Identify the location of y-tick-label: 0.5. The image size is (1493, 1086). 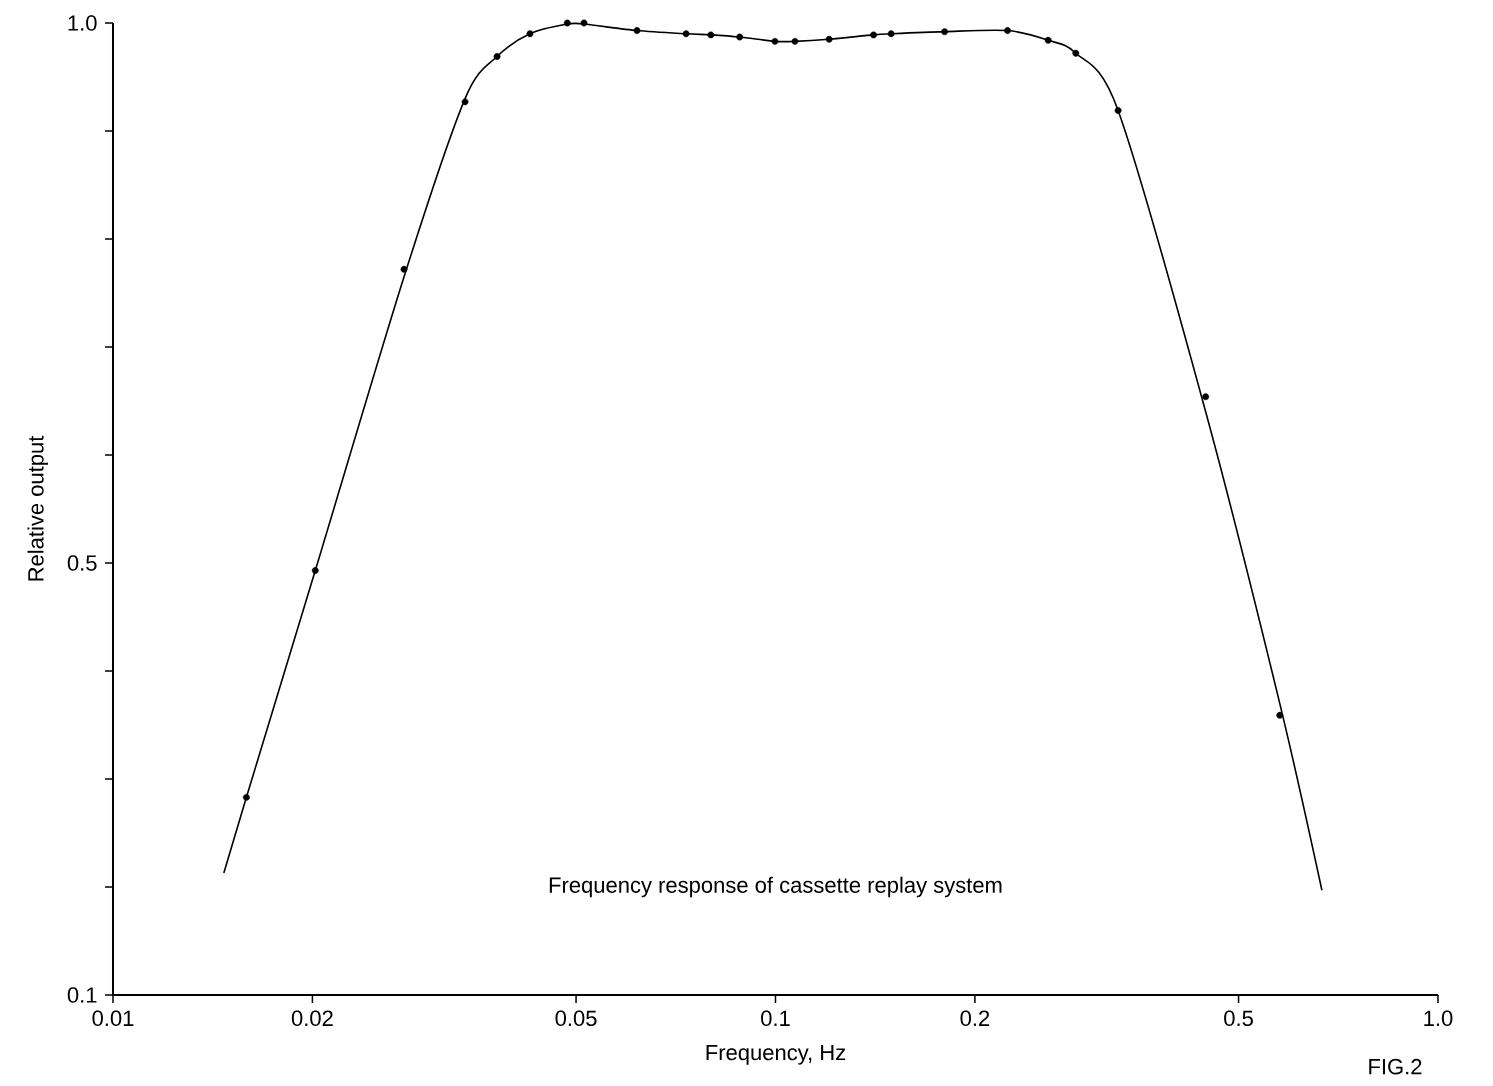
(82, 563).